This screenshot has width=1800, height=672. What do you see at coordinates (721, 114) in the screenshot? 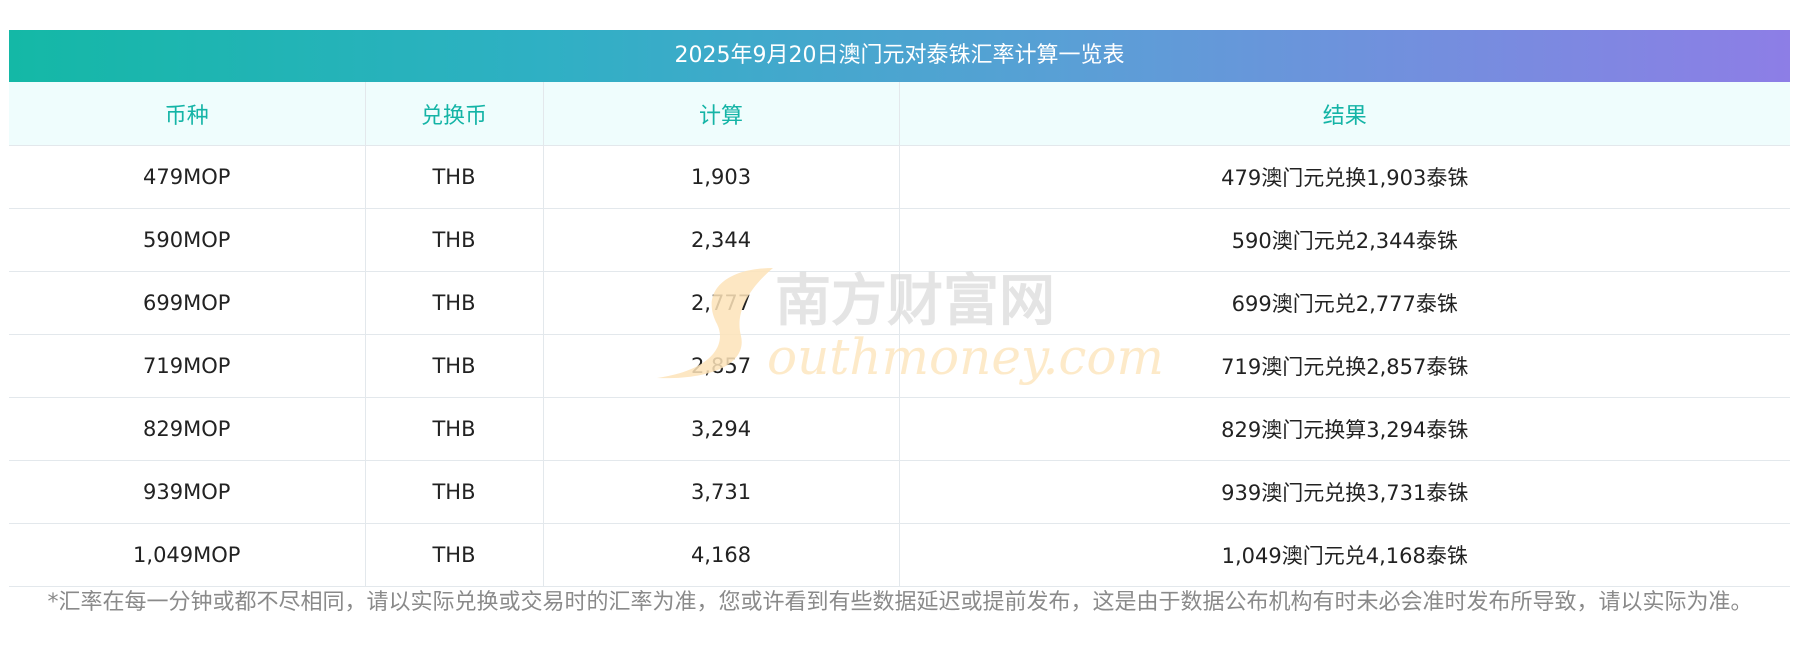
I see `header-calculation: 计算` at bounding box center [721, 114].